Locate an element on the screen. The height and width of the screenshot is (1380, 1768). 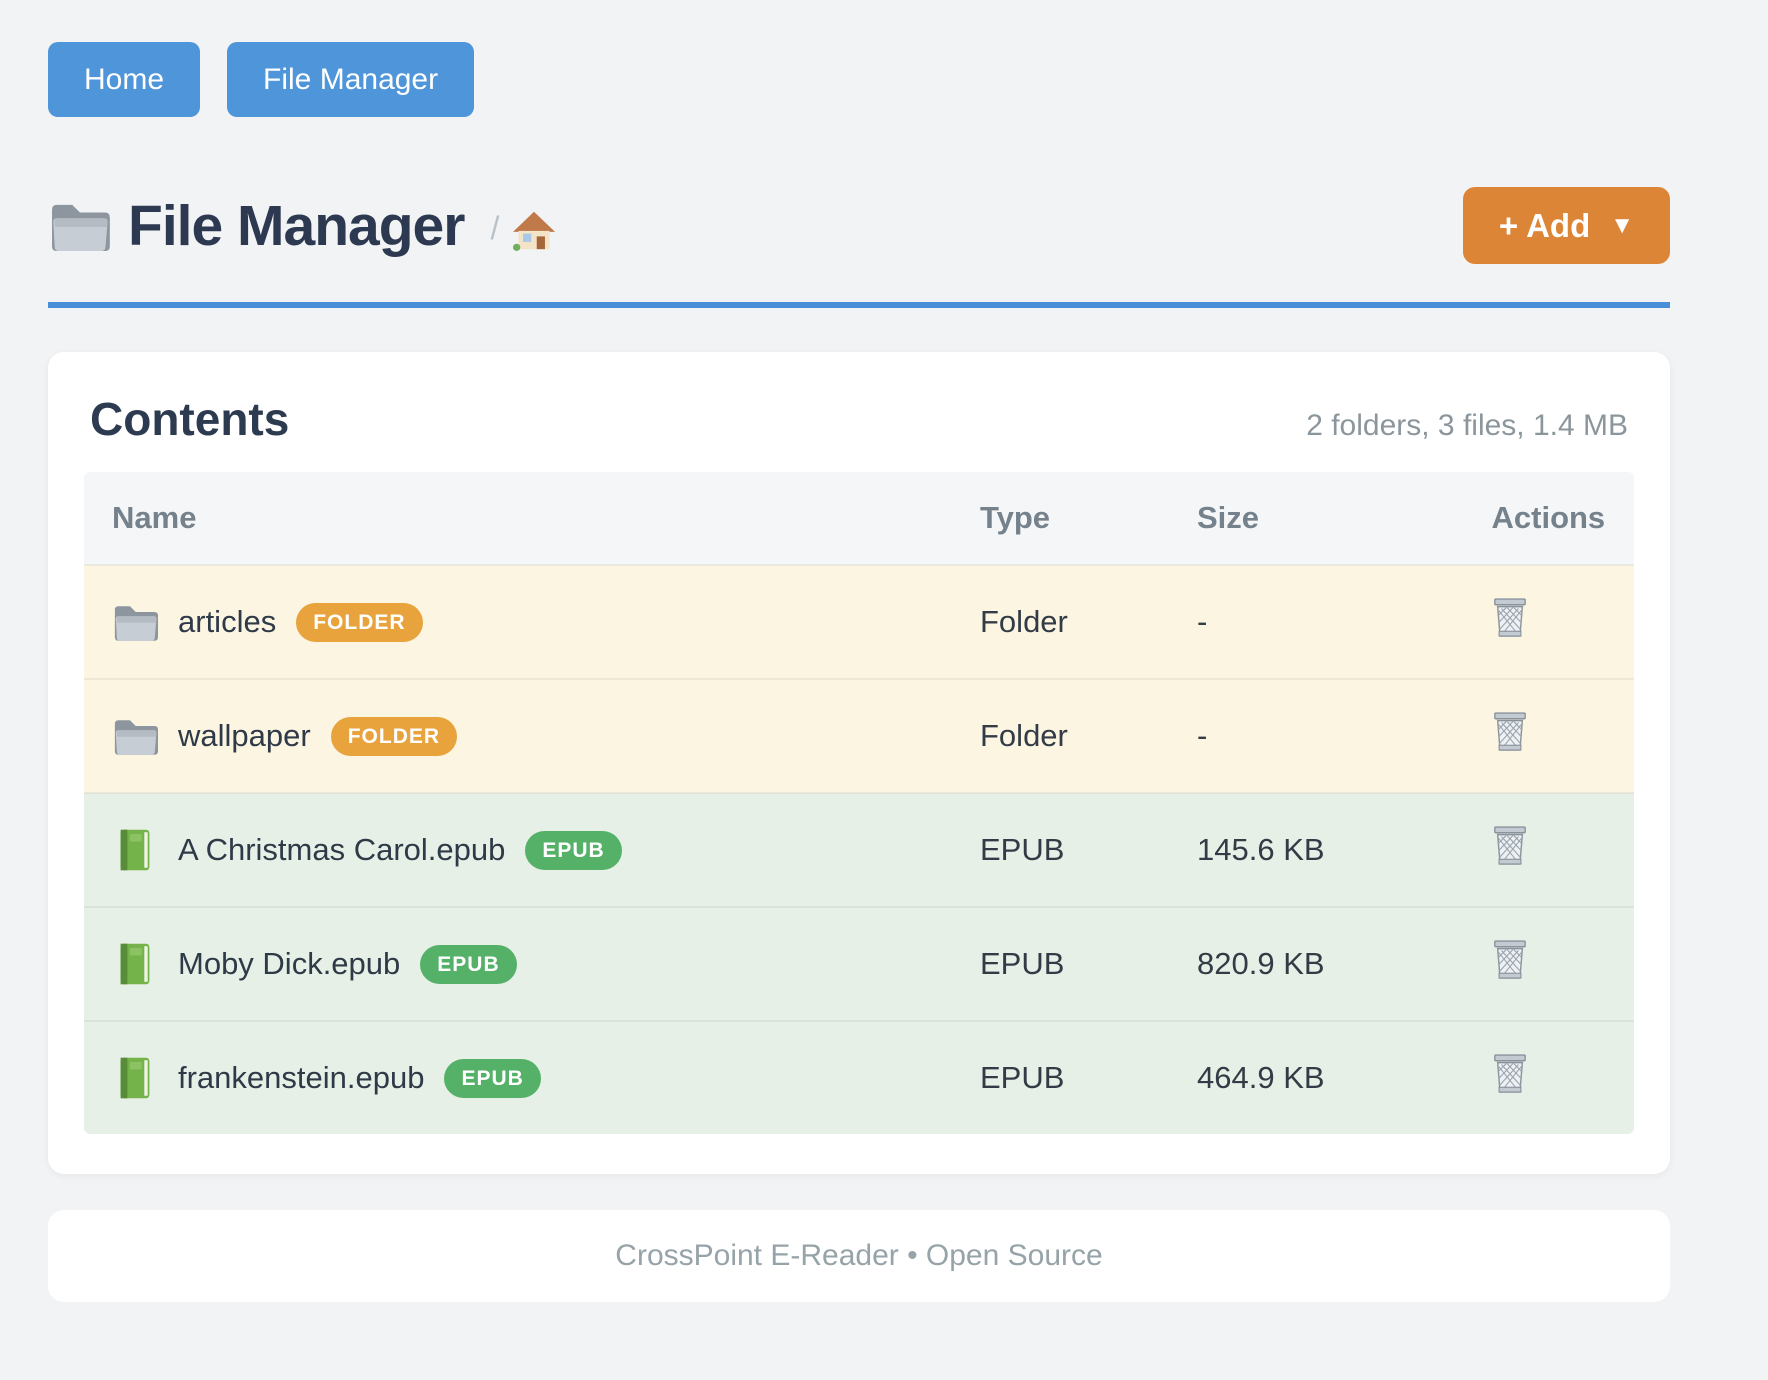
item-name: A Christmas Carol.epub is located at coordinates (342, 849).